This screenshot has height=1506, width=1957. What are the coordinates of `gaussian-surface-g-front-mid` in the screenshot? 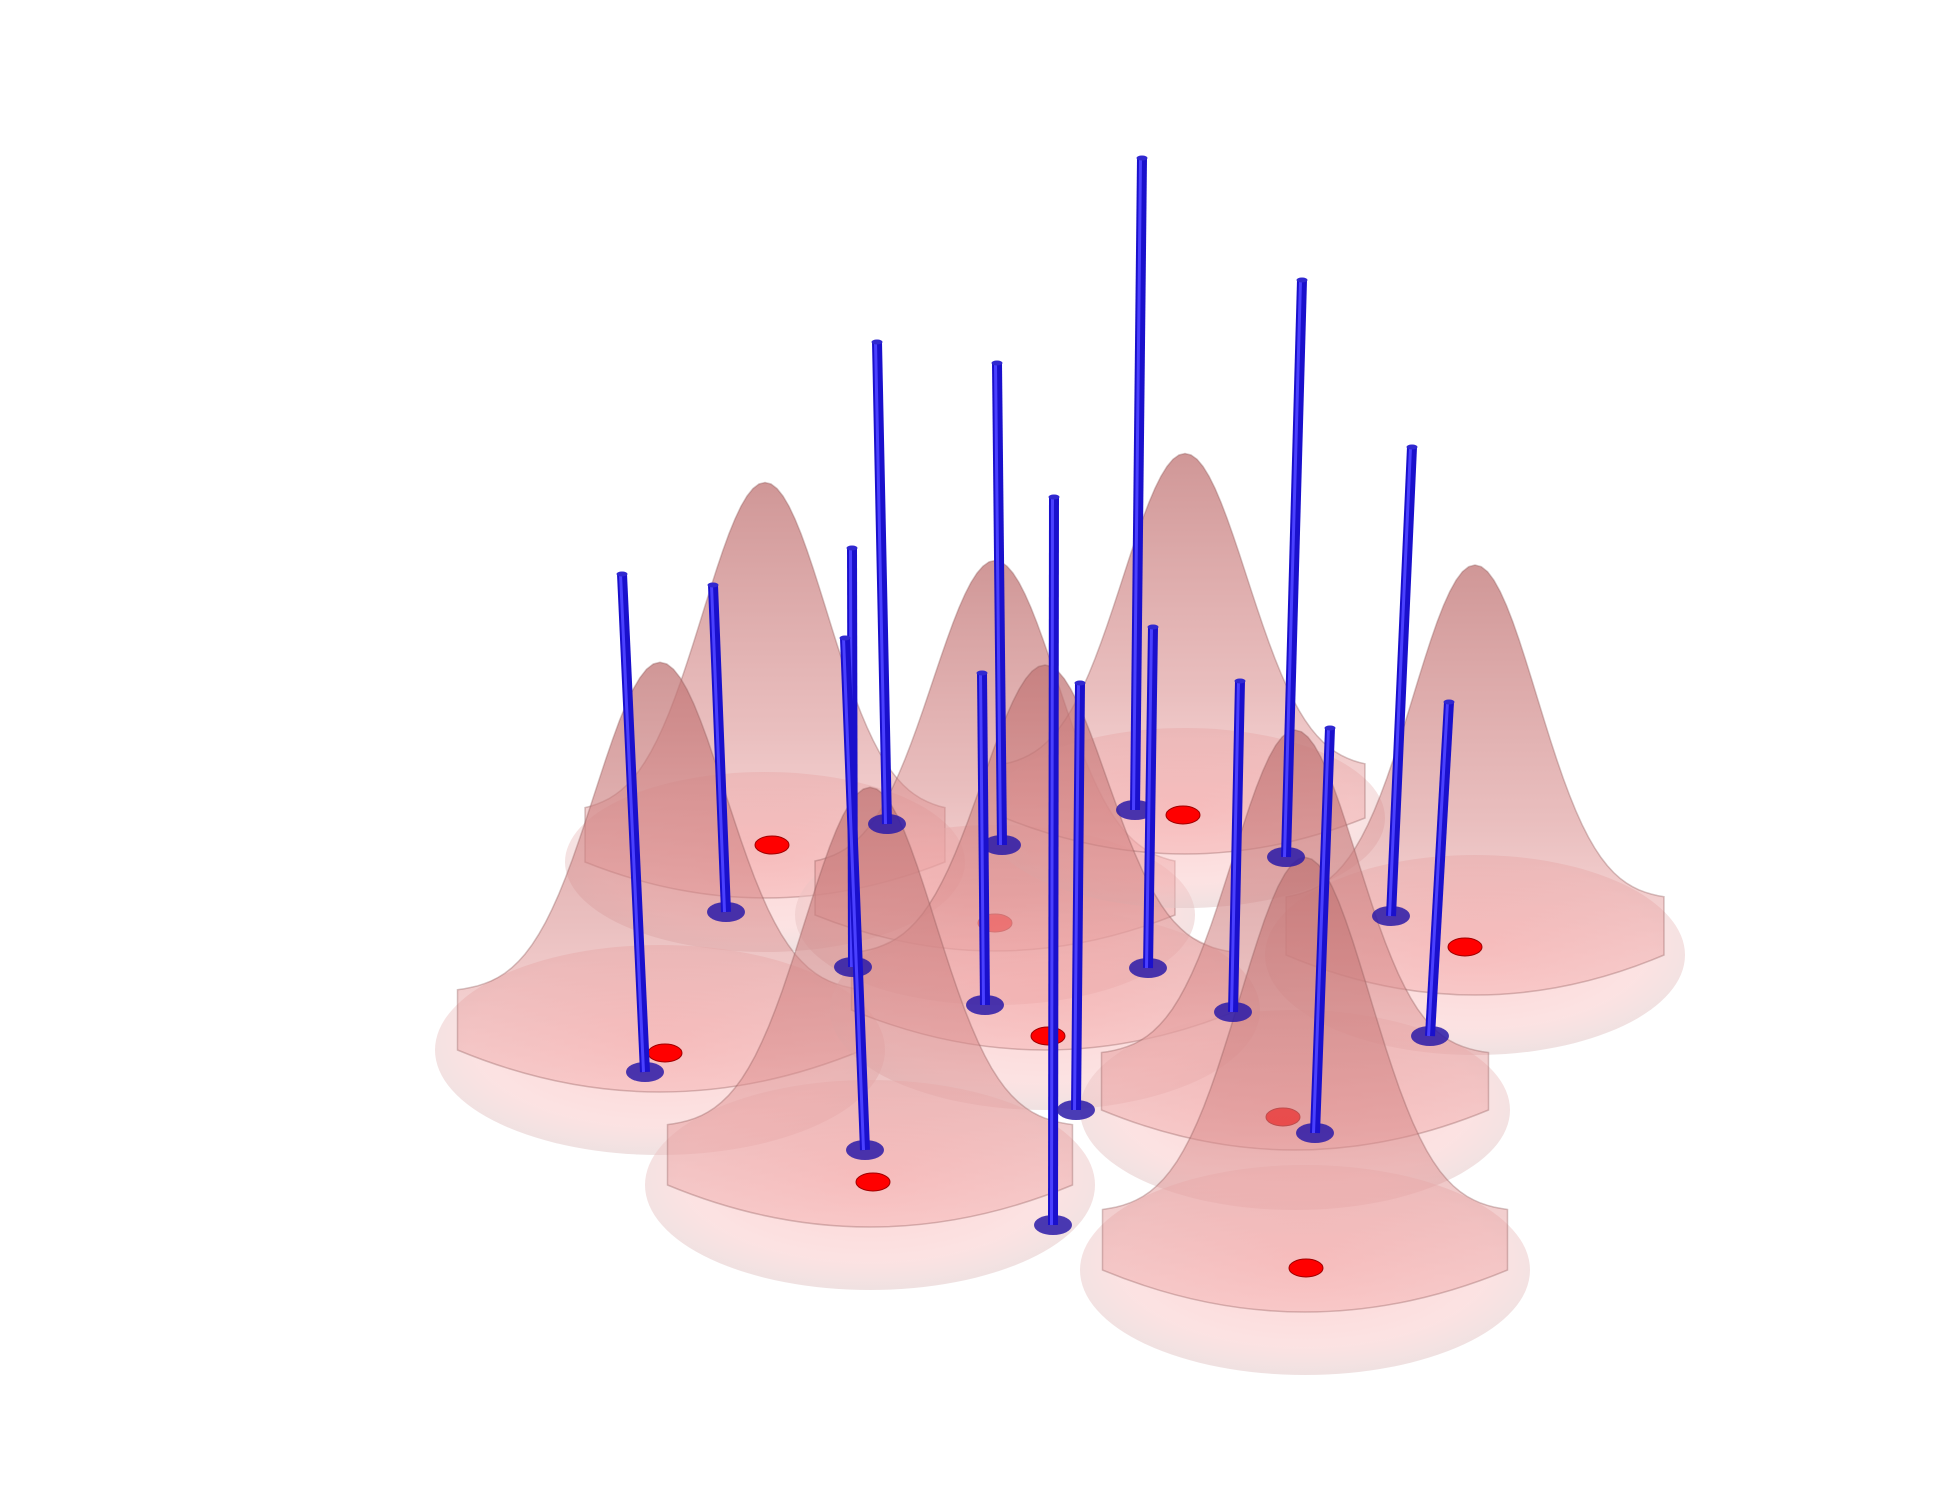 It's located at (870, 1038).